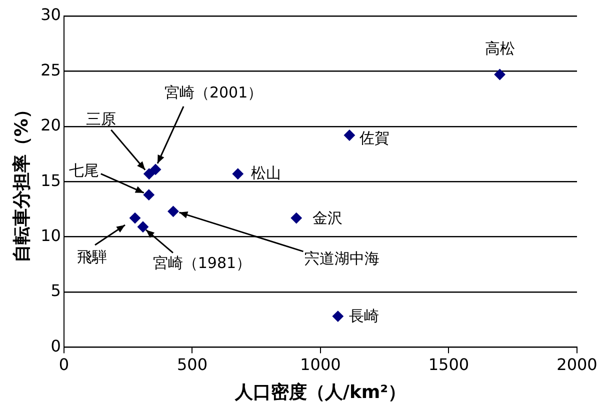  What do you see at coordinates (192, 364) in the screenshot?
I see `x-tick-label: 500` at bounding box center [192, 364].